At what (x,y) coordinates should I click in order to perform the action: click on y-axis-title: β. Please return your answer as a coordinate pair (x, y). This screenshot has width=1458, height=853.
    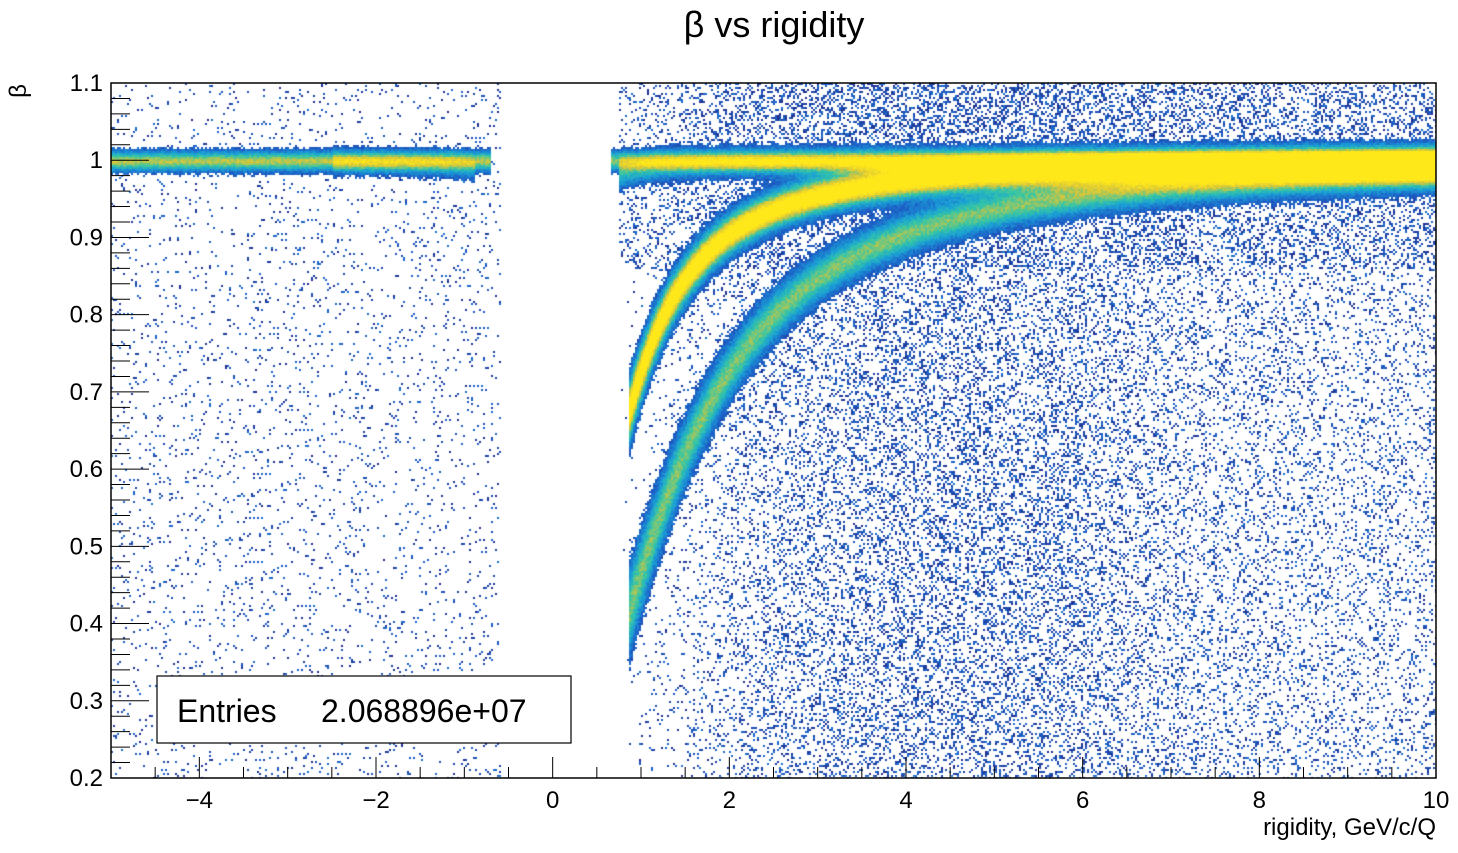
    Looking at the image, I should click on (18, 91).